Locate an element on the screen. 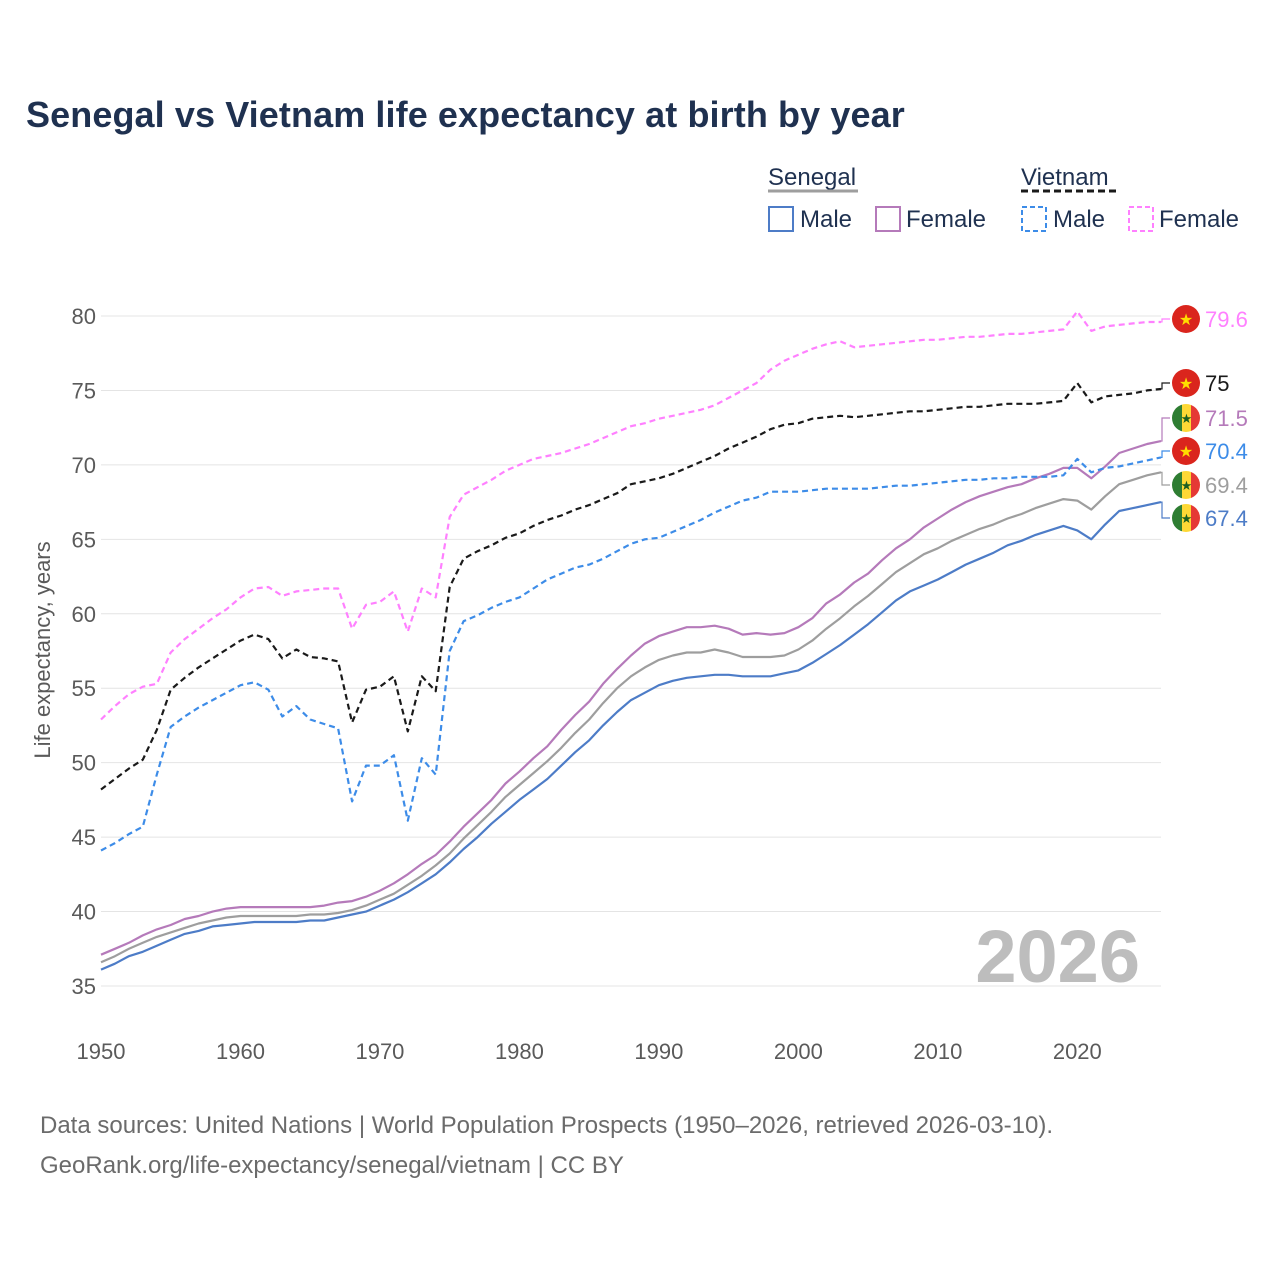 Image resolution: width=1280 pixels, height=1280 pixels. end-labels: ★ 79.6 ★ 75 ★ 71.5 ★ 70.4 ★ 69.4 ★ 67.4 is located at coordinates (1204, 418).